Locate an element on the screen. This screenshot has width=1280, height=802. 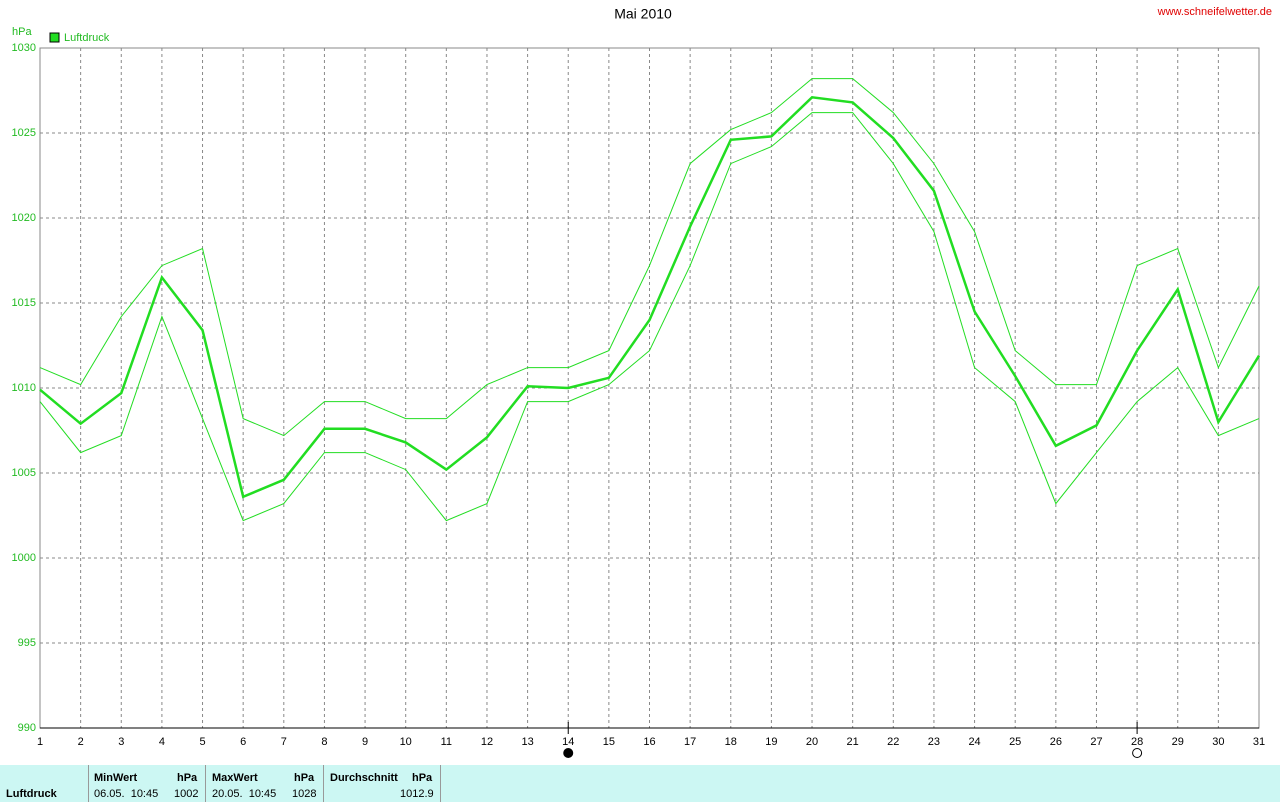
x-tick-label: 11 is located at coordinates (446, 742).